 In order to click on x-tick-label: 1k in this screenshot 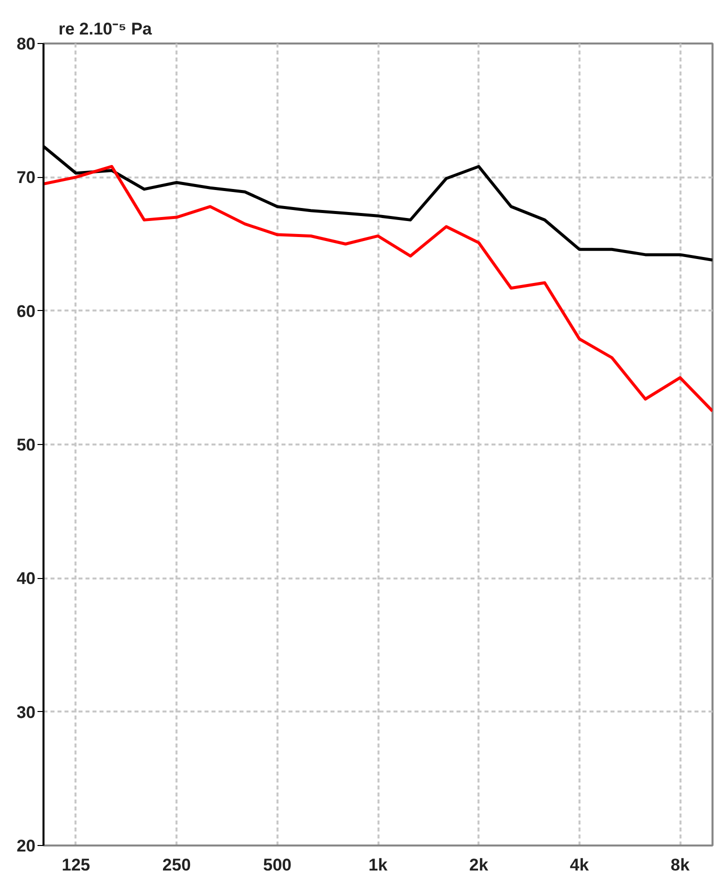, I will do `click(378, 865)`.